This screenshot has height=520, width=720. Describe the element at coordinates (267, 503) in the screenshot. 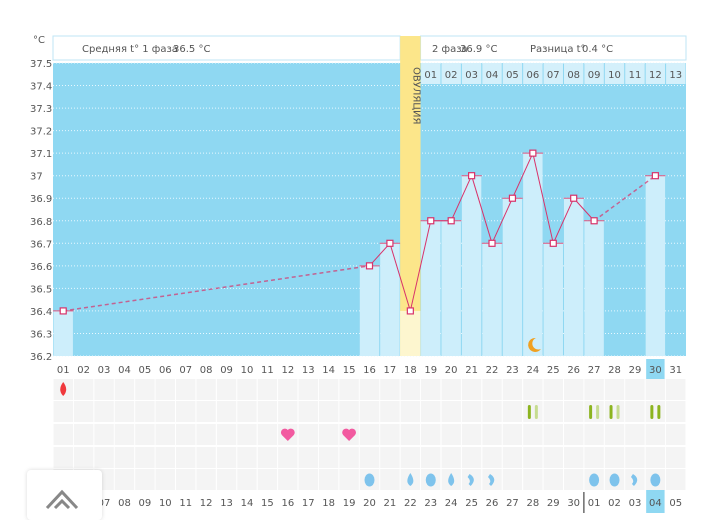

I see `calendar-date: 15` at that location.